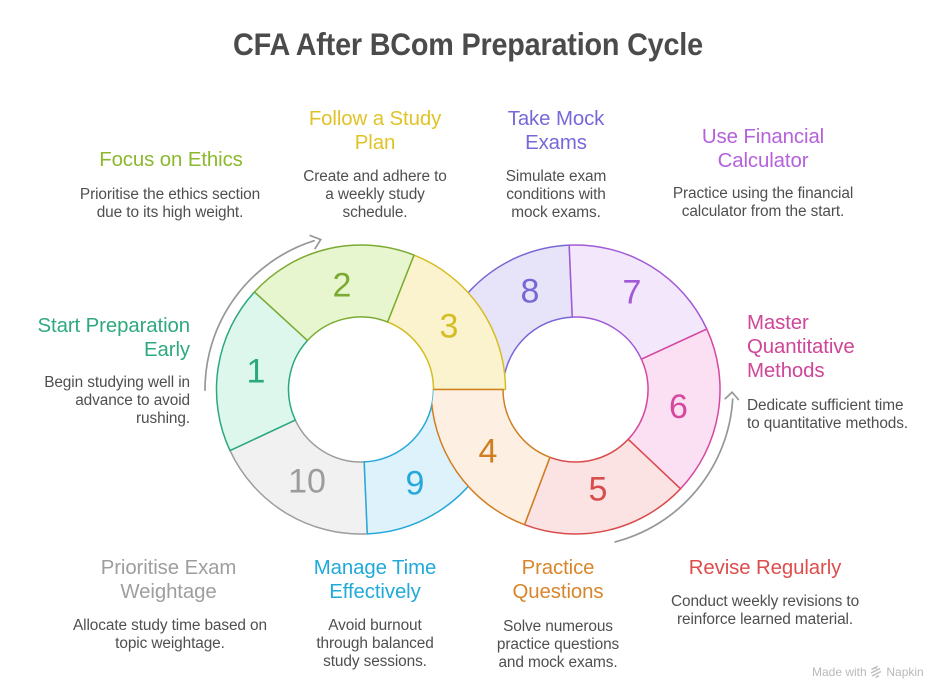  I want to click on svg-text: 3, so click(449, 327).